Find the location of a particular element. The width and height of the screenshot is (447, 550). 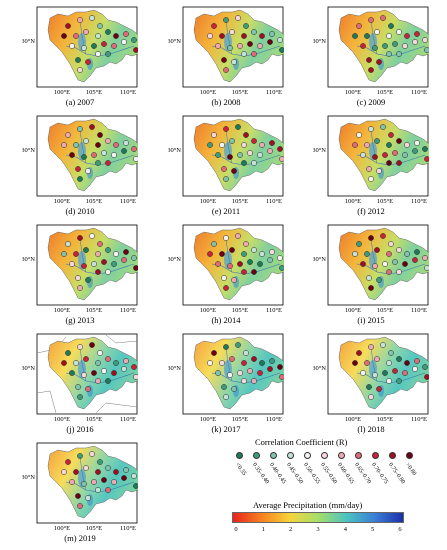

panel-caption: (d) 2010 is located at coordinates (80, 211).